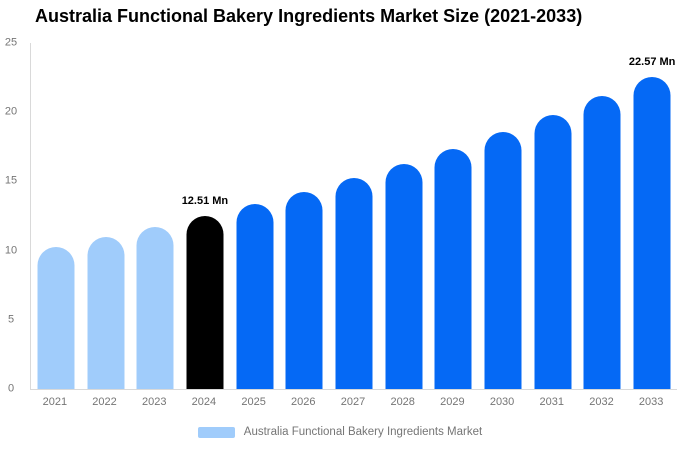 The image size is (680, 450). What do you see at coordinates (205, 200) in the screenshot?
I see `bar-value-label-2024: 12.51 Mn` at bounding box center [205, 200].